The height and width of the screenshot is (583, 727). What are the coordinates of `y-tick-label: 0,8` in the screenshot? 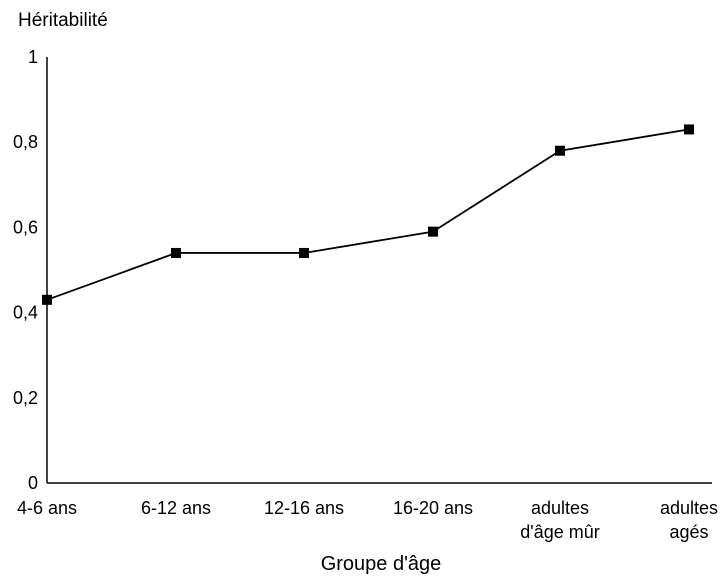 It's located at (25, 142).